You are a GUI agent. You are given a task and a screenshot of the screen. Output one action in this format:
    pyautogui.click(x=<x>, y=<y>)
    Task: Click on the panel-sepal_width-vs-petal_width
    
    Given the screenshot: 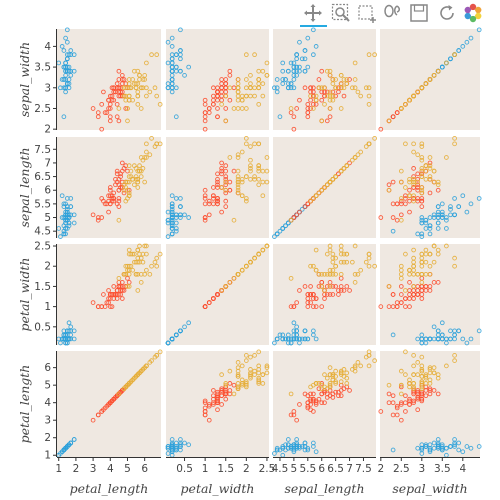 What is the action you would take?
    pyautogui.click(x=217, y=79)
    